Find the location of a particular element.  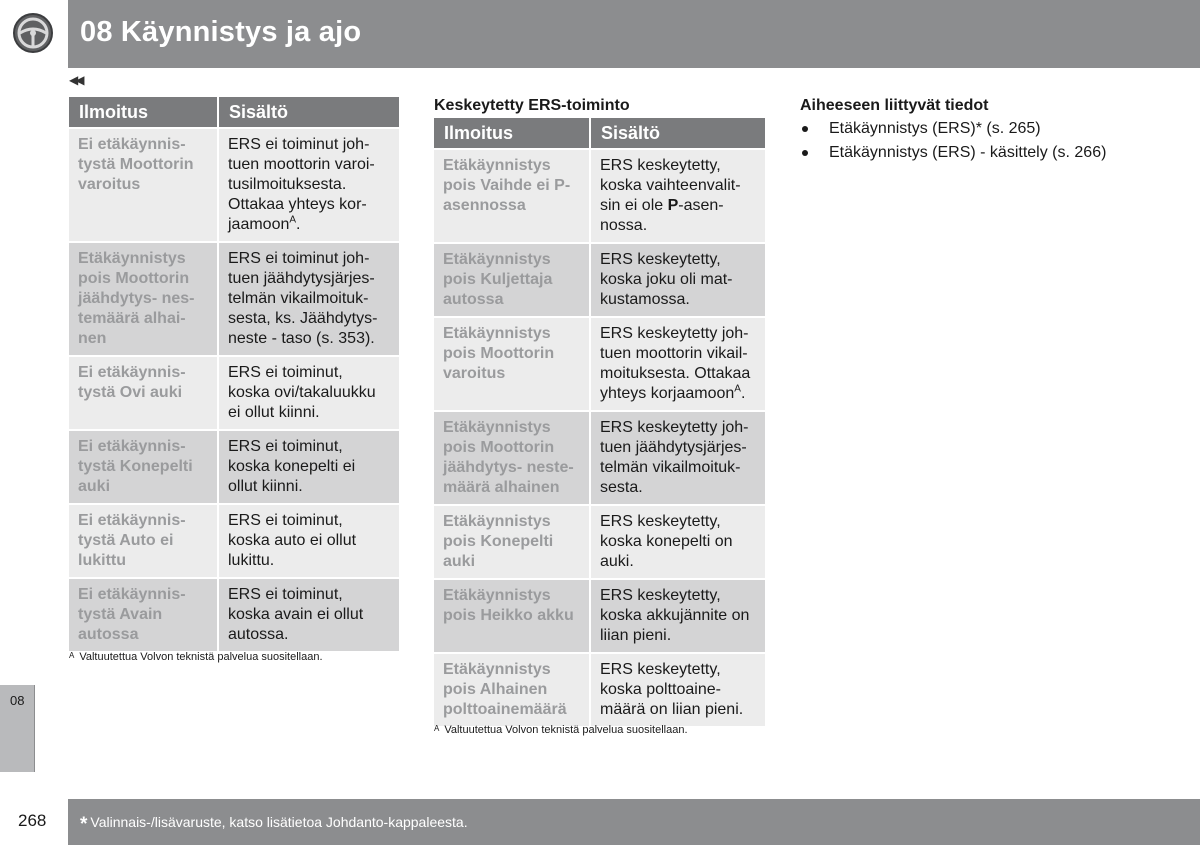

steering-wheel-icon is located at coordinates (33, 33).